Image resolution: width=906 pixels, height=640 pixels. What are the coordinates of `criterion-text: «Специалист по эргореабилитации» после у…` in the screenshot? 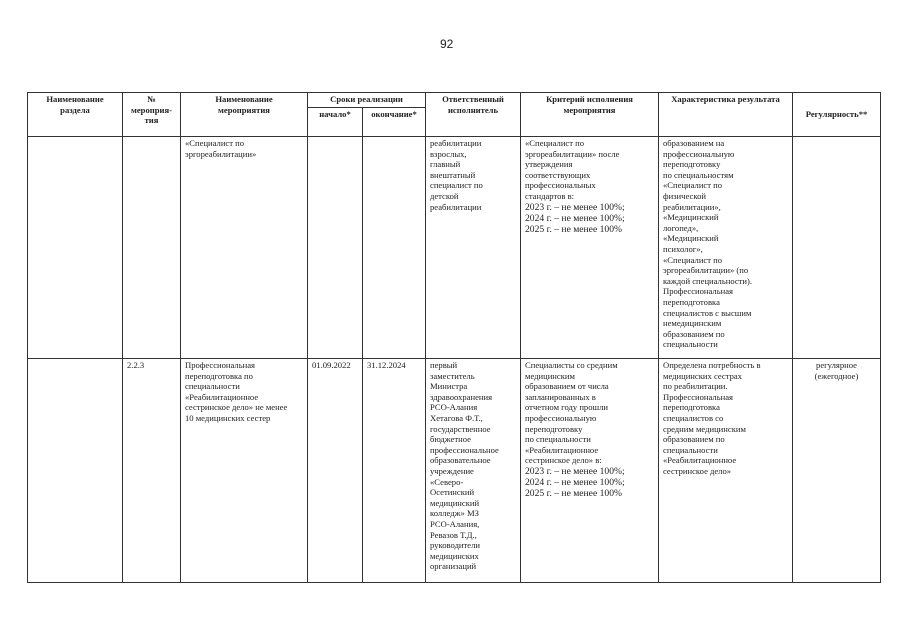 It's located at (572, 169).